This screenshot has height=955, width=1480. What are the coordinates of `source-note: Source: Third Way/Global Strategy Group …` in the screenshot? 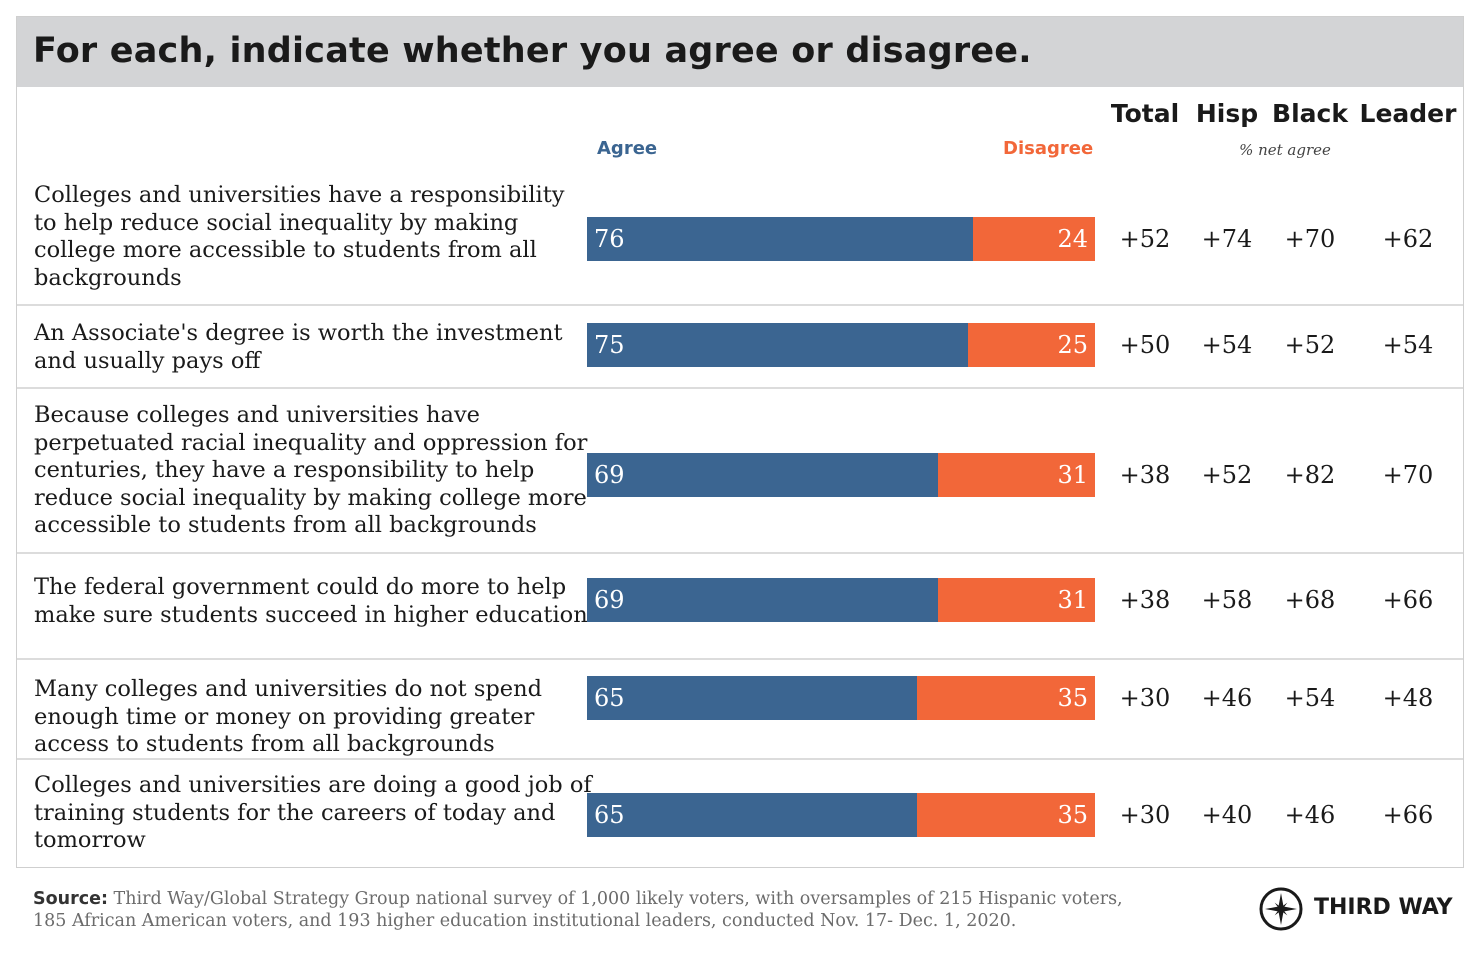 It's located at (593, 910).